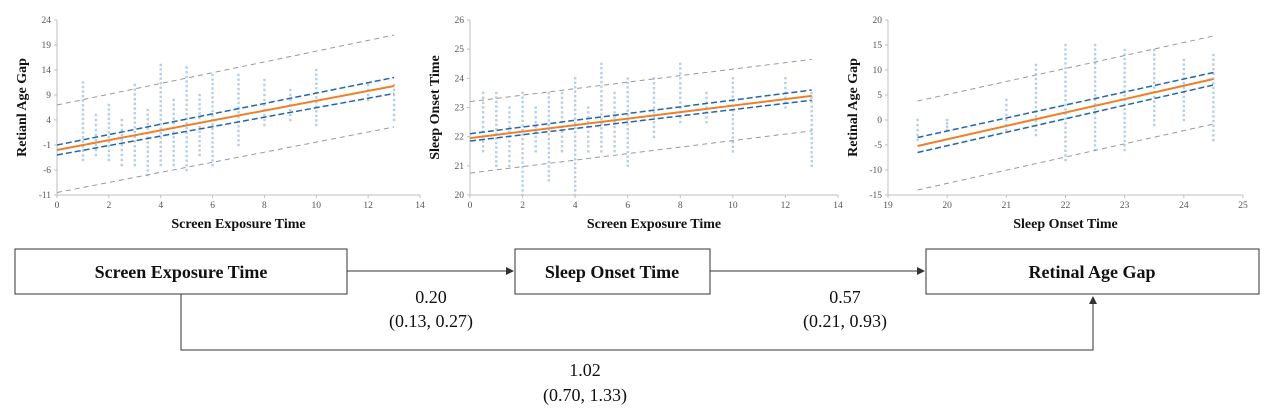 This screenshot has width=1275, height=415. What do you see at coordinates (181, 271) in the screenshot?
I see `exposure-box` at bounding box center [181, 271].